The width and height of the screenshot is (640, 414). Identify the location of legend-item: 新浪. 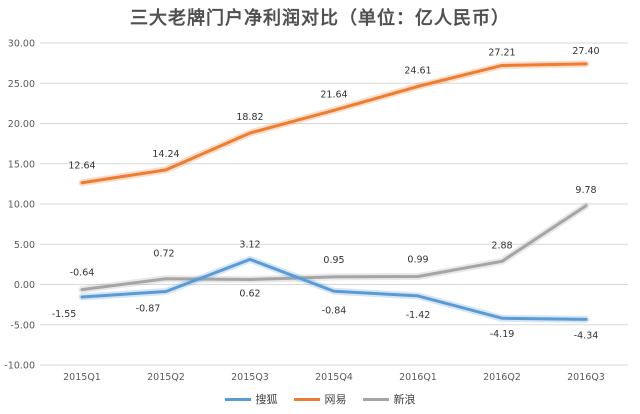
(389, 399).